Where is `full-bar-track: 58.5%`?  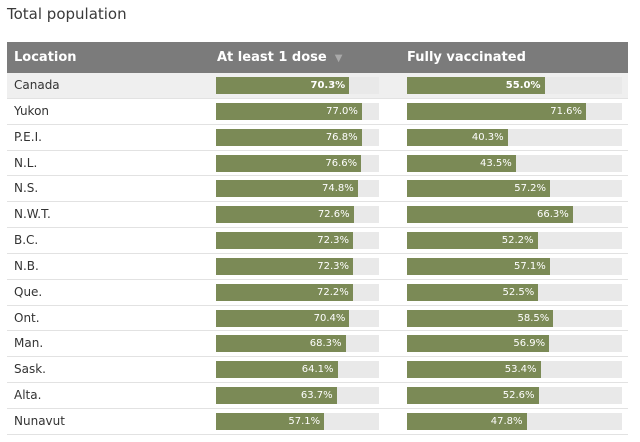
full-bar-track: 58.5% is located at coordinates (514, 318).